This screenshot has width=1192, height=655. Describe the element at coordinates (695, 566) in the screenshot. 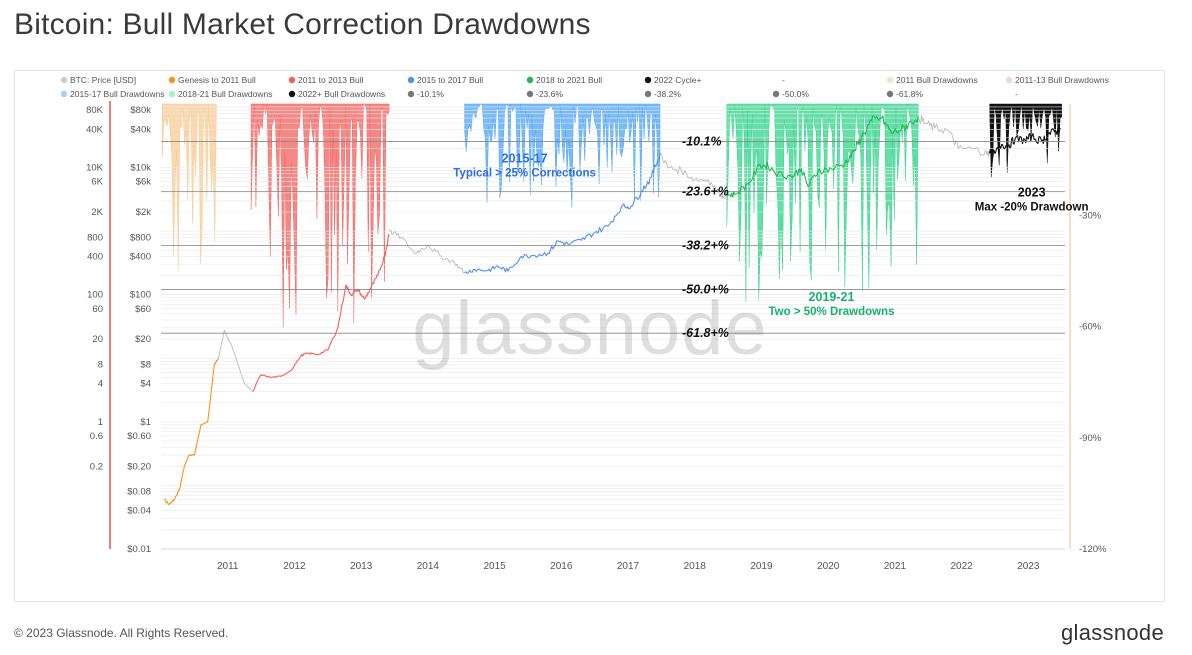

I see `x-tick-label: 2018` at that location.